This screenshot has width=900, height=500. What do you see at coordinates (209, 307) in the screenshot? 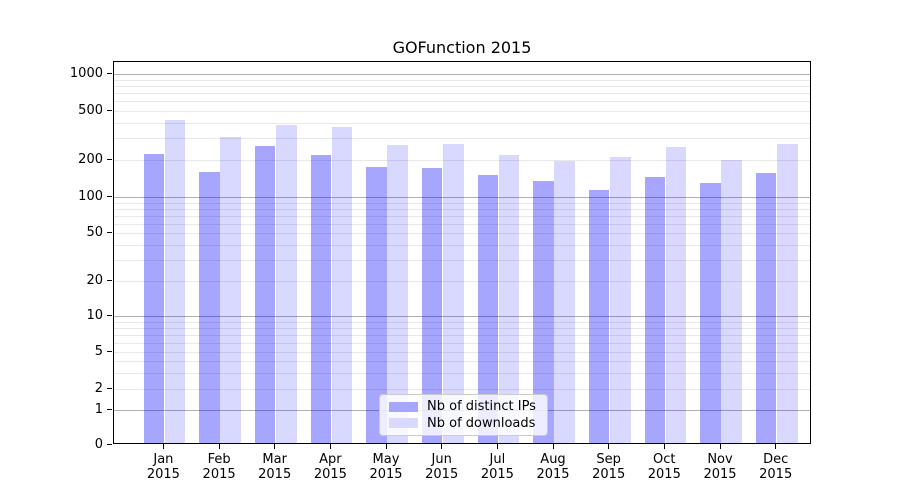
I see `bar-distinct-ips-feb` at bounding box center [209, 307].